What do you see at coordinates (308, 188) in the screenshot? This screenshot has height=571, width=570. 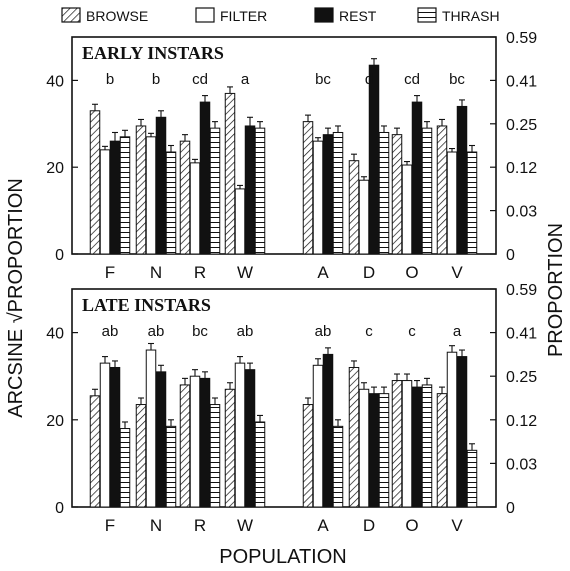 I see `bar-browse-a` at bounding box center [308, 188].